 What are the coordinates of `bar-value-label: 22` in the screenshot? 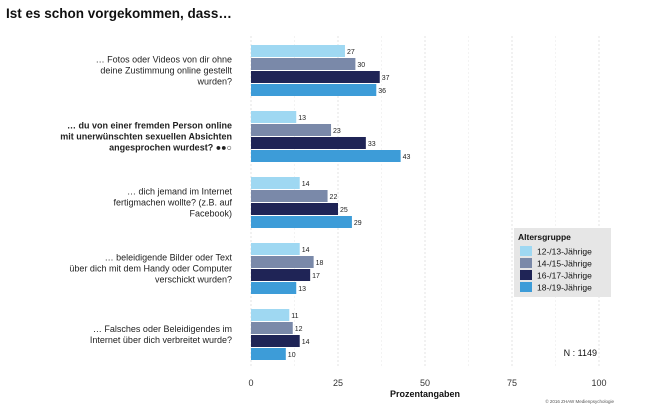 It's located at (334, 197).